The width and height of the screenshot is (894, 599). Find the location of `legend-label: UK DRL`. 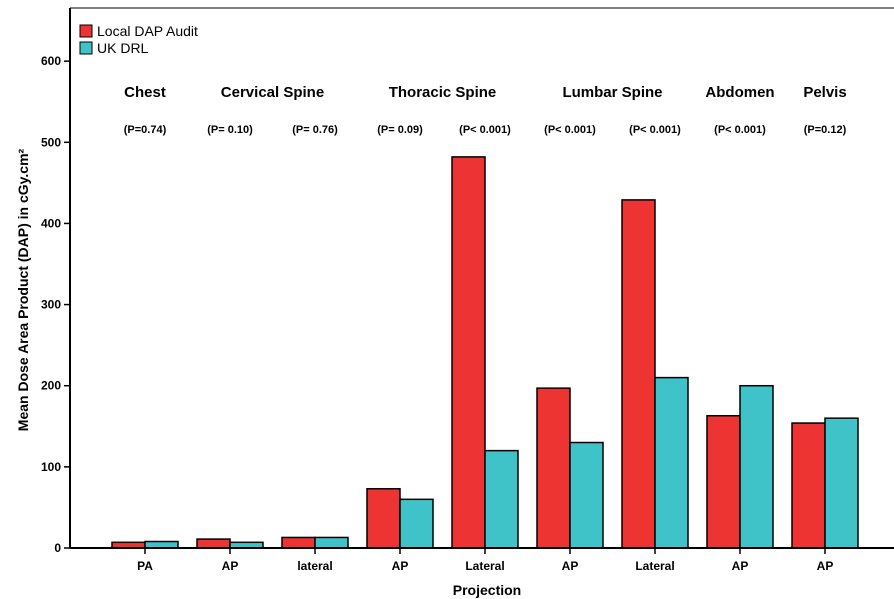

legend-label: UK DRL is located at coordinates (123, 48).